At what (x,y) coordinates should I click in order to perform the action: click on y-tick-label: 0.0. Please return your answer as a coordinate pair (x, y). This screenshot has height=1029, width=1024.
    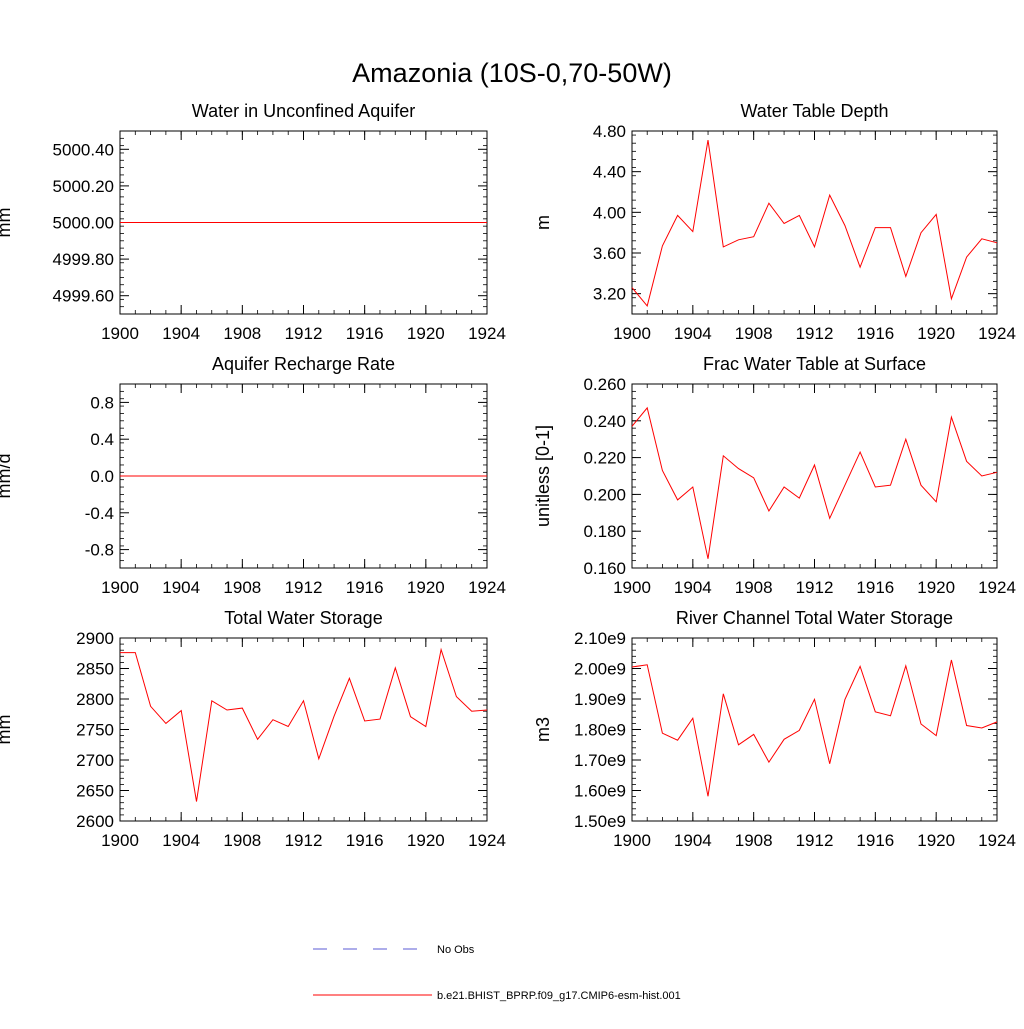
    Looking at the image, I should click on (102, 476).